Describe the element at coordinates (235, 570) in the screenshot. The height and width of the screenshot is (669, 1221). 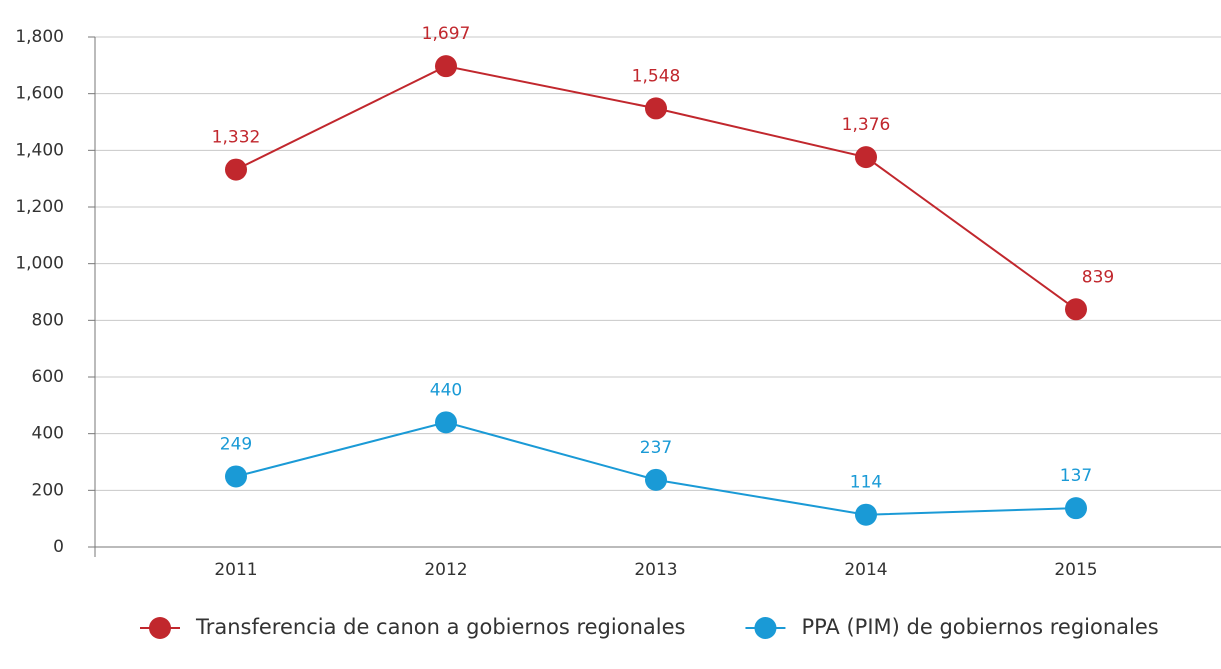
I see `x-tick-label: 2011` at that location.